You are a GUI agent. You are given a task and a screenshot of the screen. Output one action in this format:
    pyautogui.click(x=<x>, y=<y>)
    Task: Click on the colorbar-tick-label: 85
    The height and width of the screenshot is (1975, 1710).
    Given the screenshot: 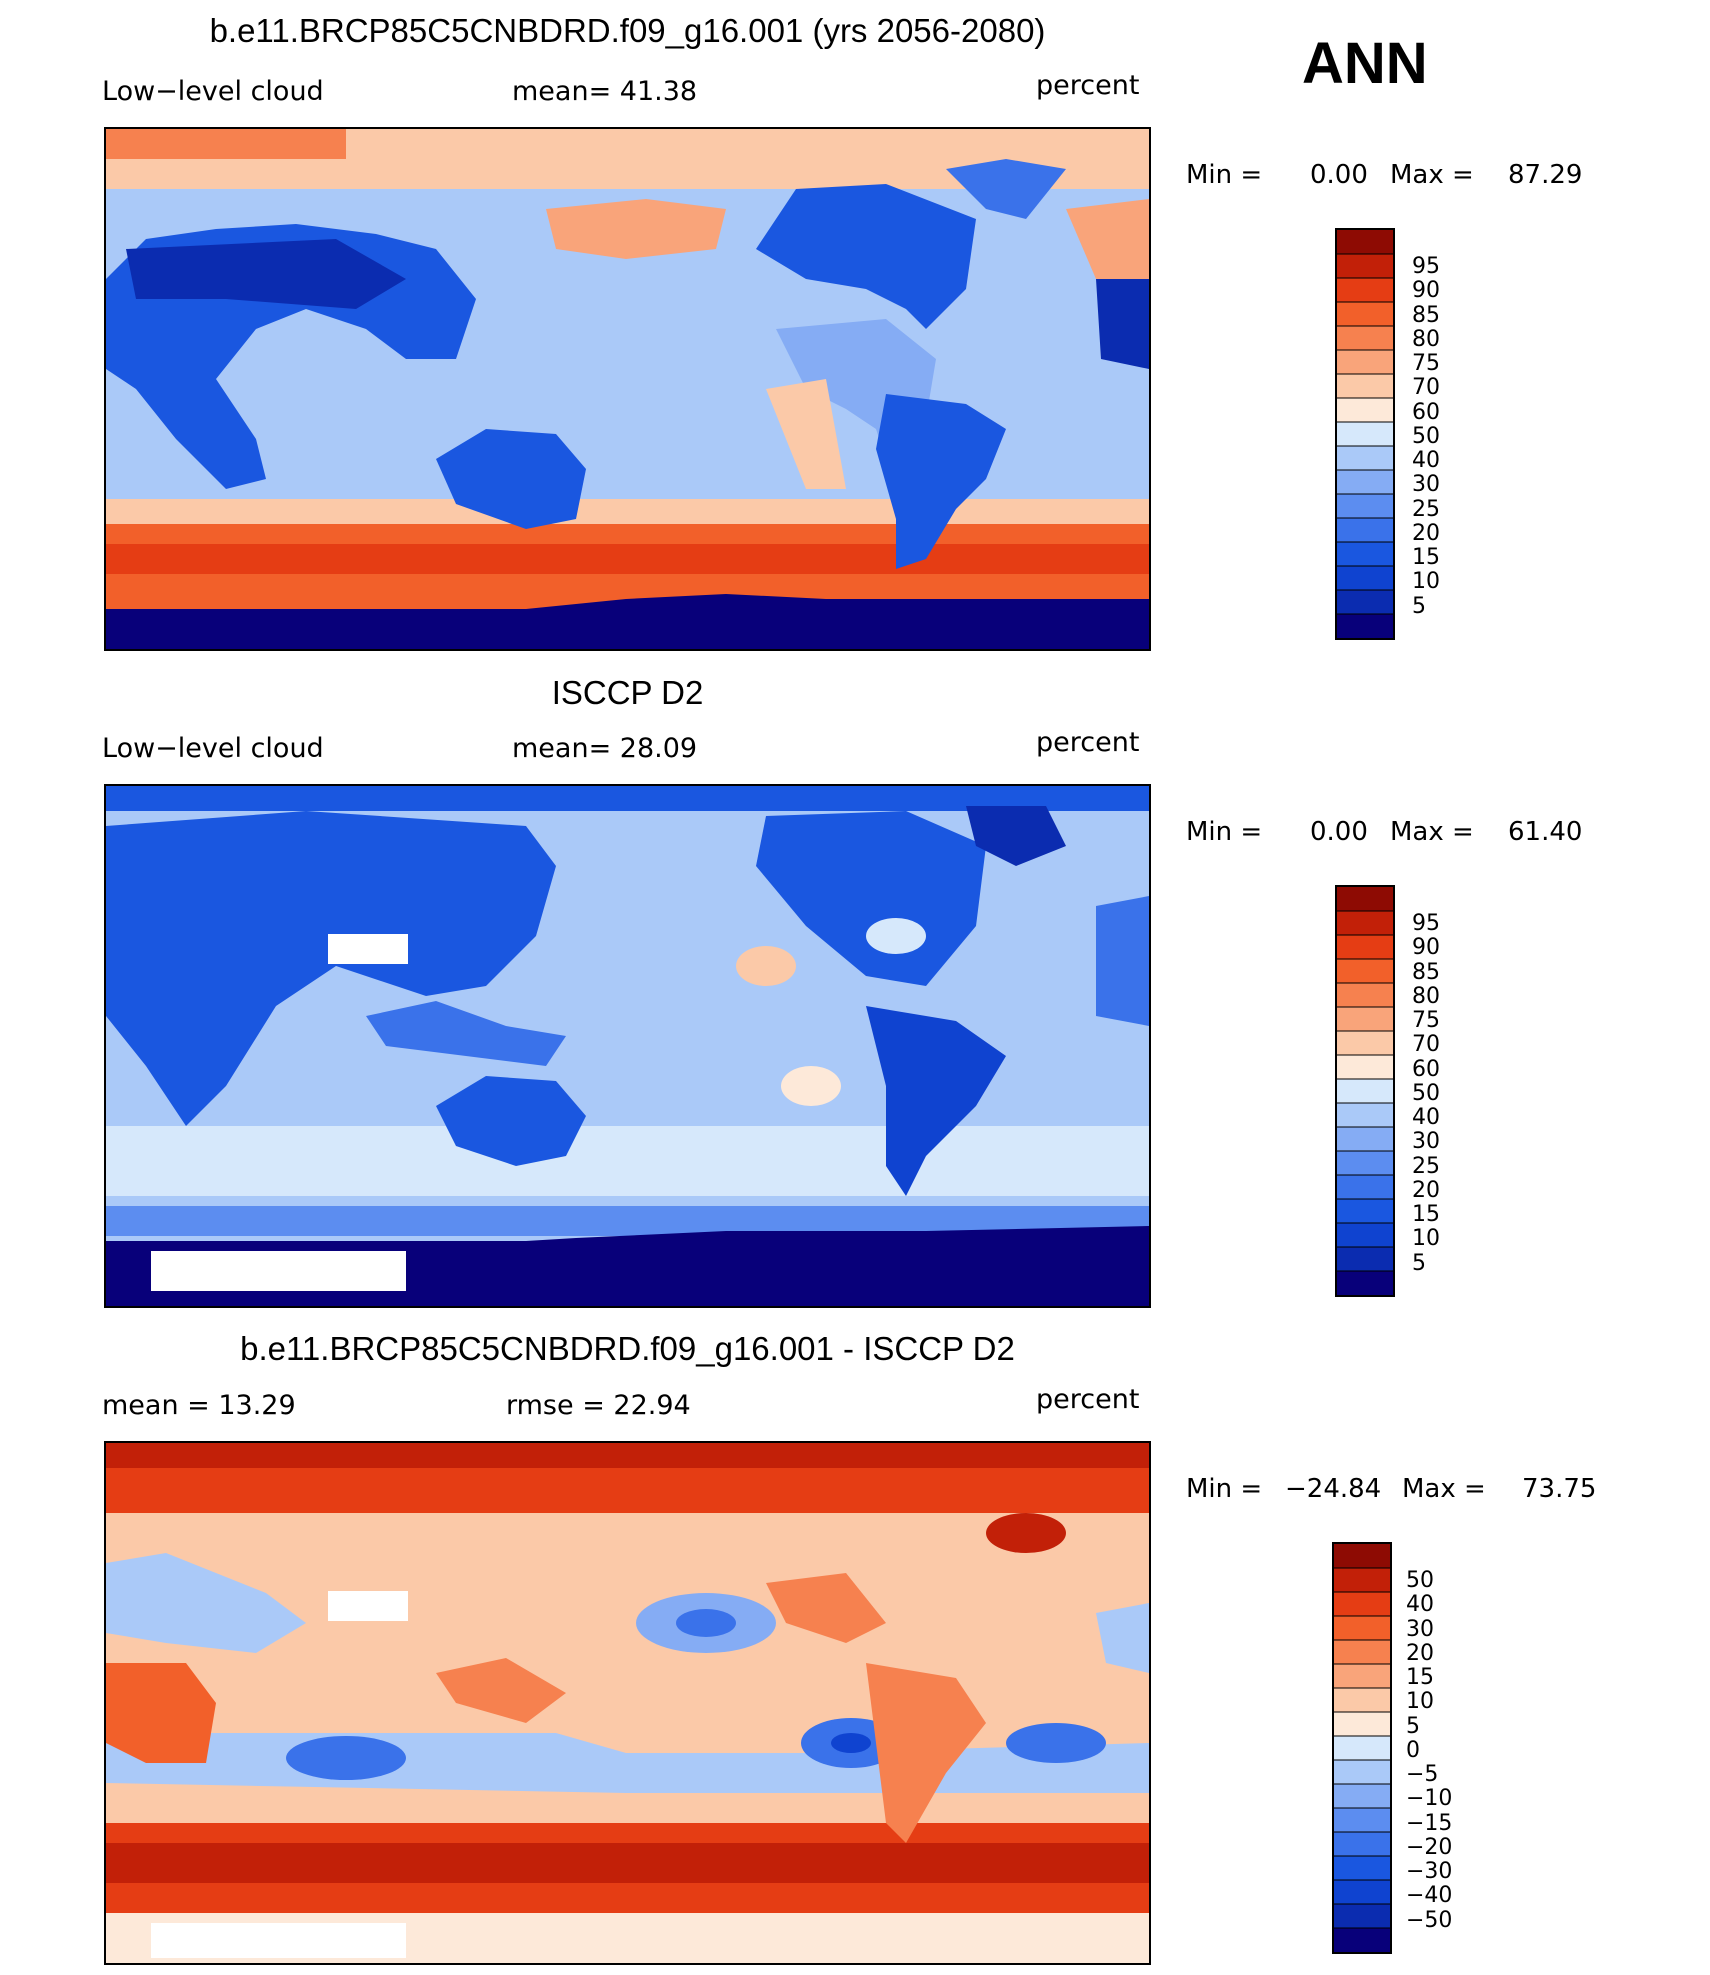 What is the action you would take?
    pyautogui.click(x=1426, y=972)
    